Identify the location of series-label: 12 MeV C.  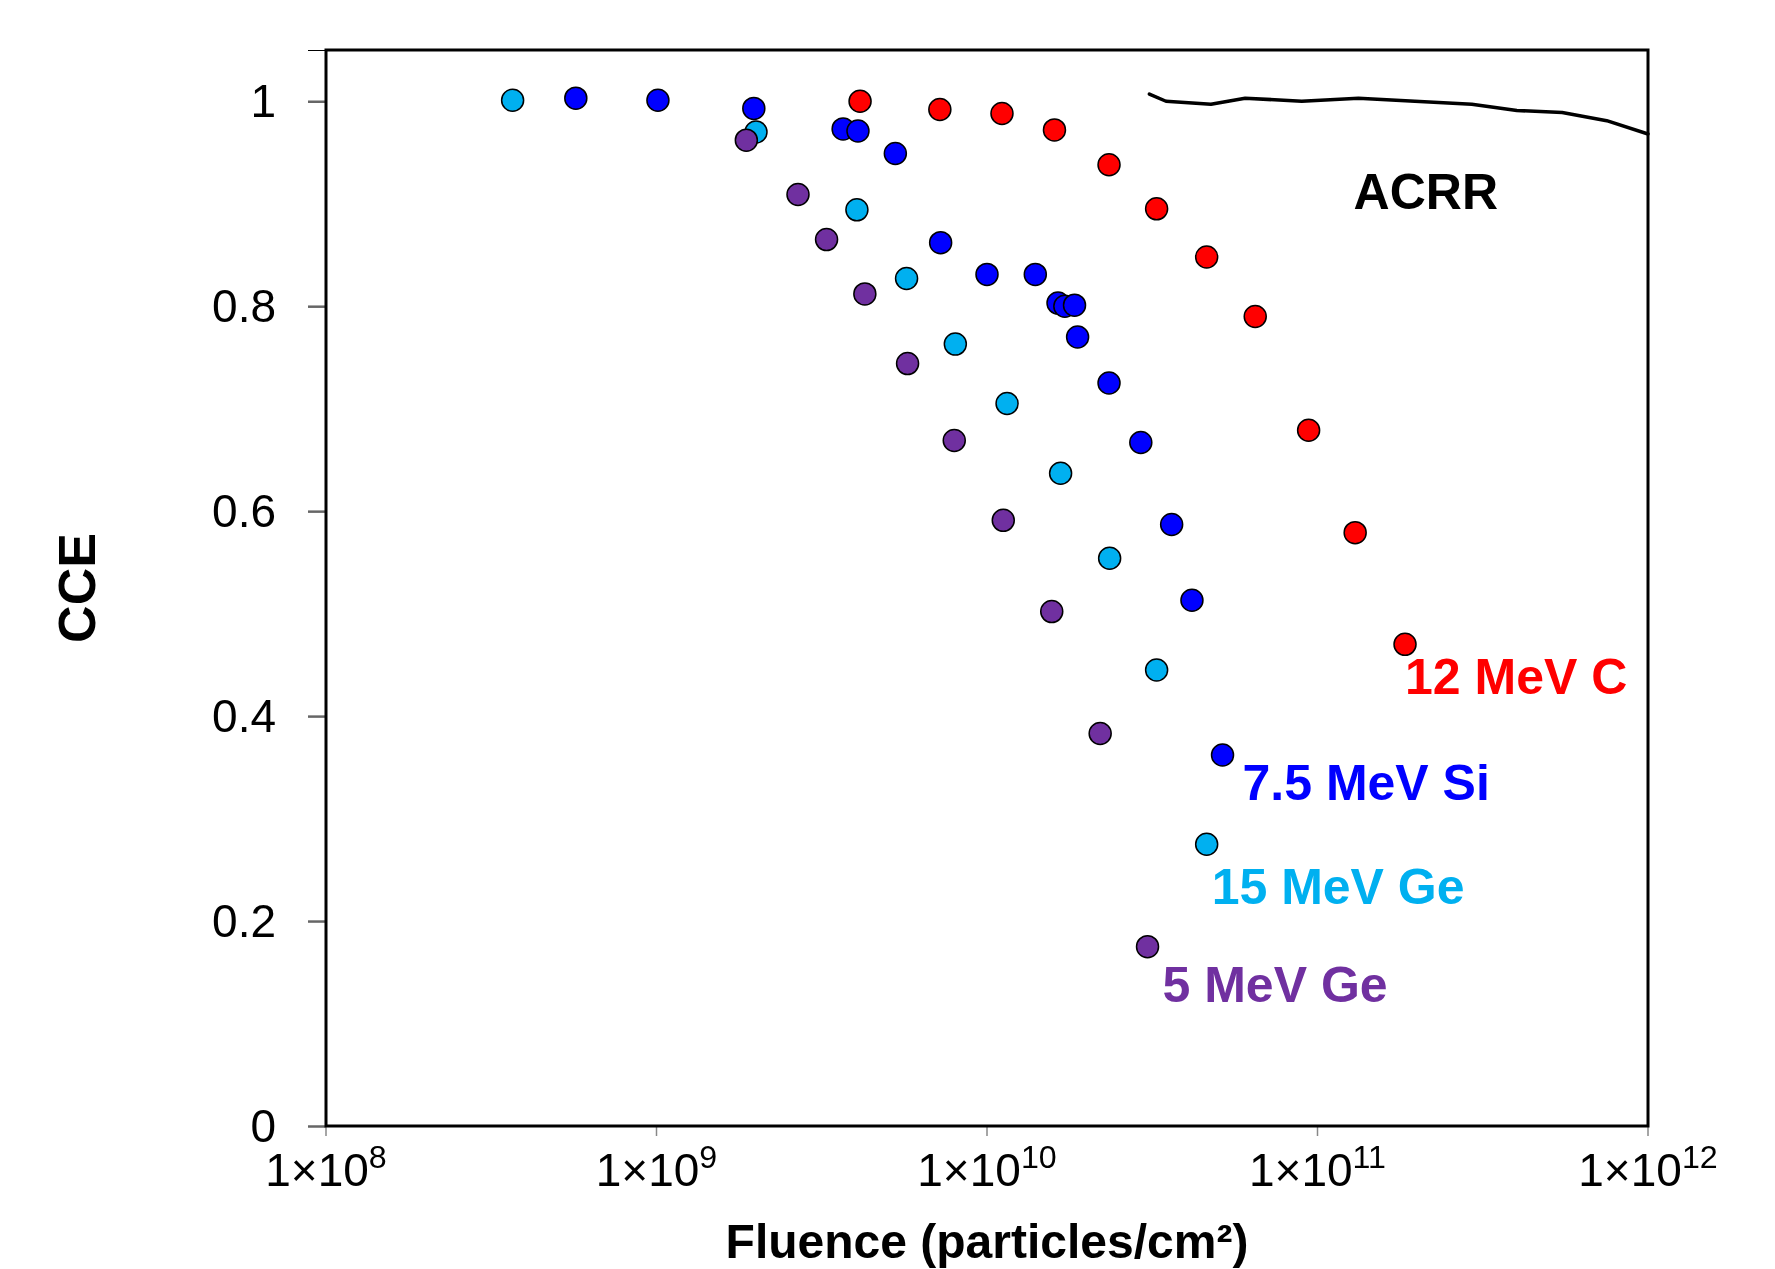
(1516, 677).